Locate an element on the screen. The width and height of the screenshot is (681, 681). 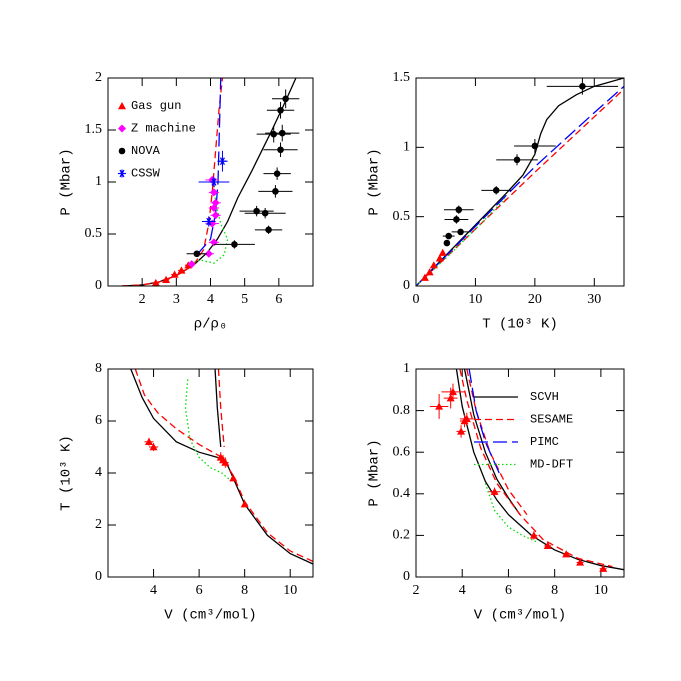
x-tick-label: 0 is located at coordinates (416, 299).